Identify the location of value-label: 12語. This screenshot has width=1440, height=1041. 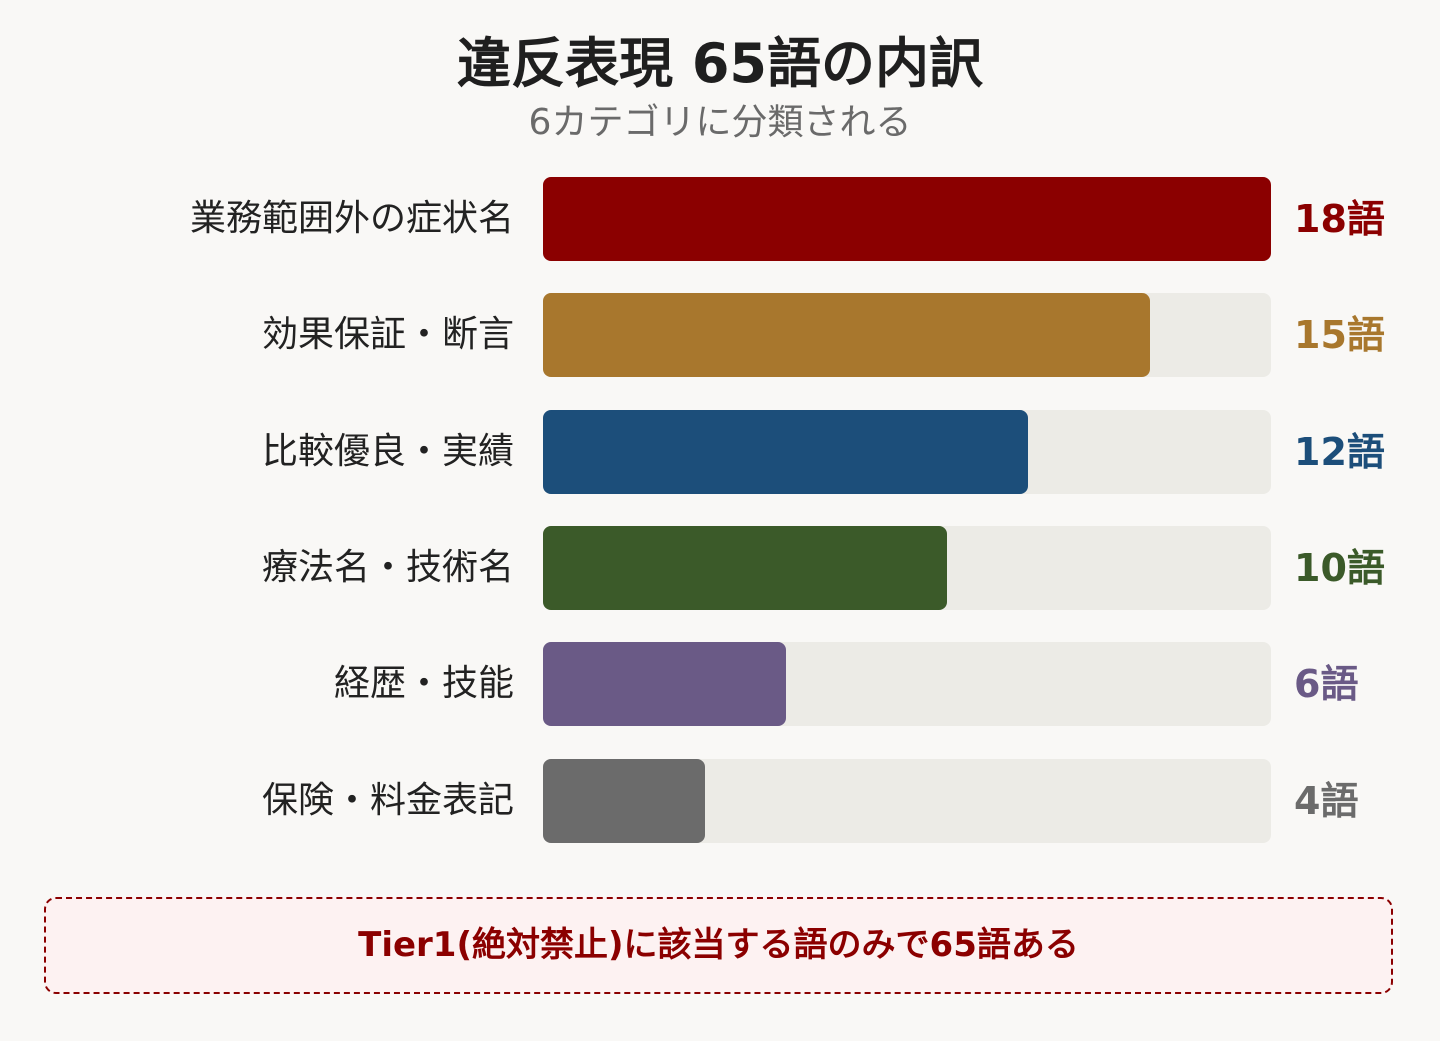
(1339, 452).